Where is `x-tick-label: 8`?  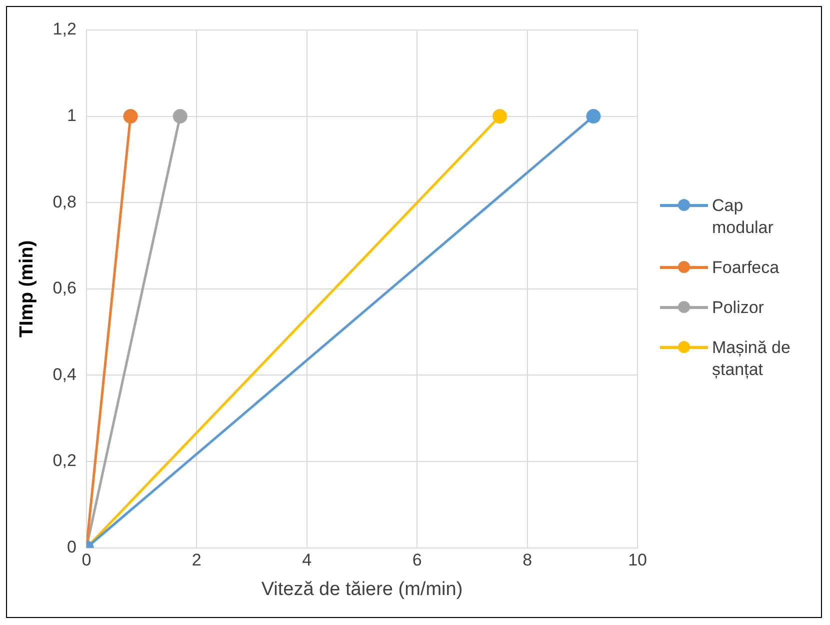
x-tick-label: 8 is located at coordinates (527, 560).